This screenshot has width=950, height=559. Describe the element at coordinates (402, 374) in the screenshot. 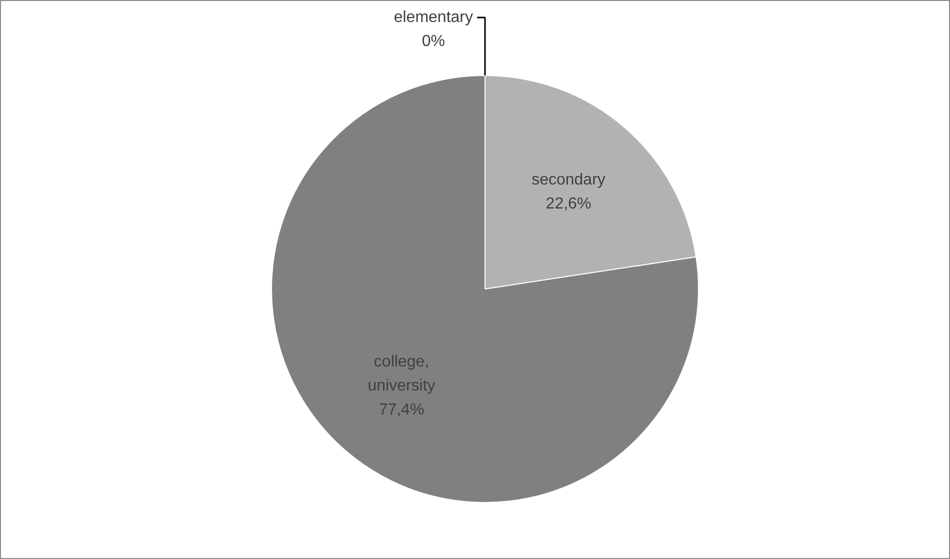

I see `slice-label: college, university` at that location.